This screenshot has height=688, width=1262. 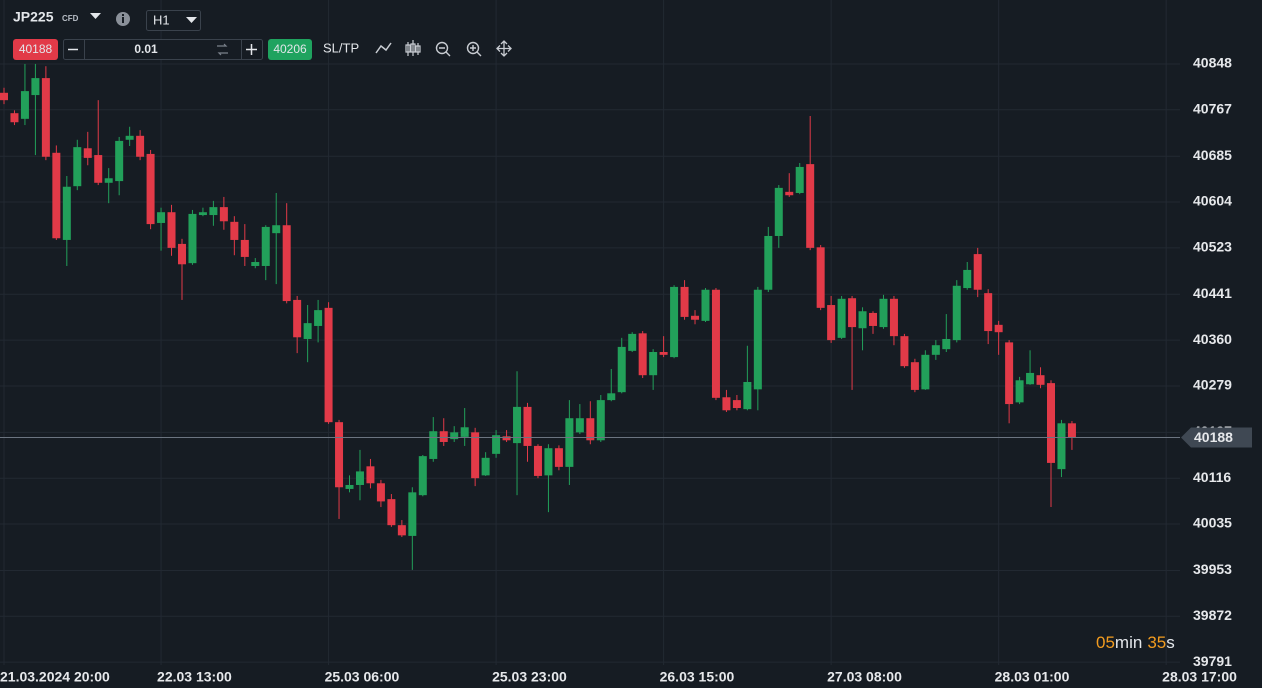 I want to click on sell-button, so click(x=35, y=49).